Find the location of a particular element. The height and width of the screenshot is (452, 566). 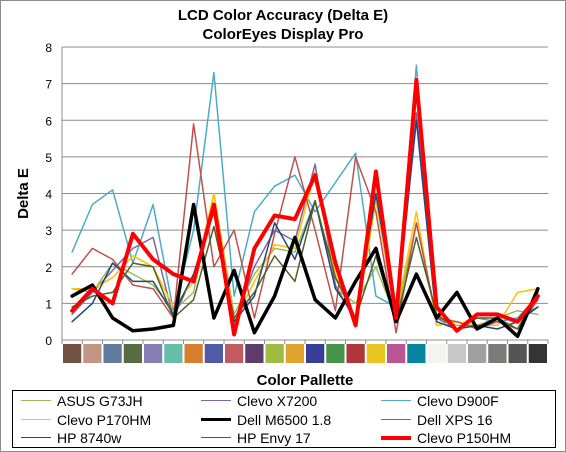

legend-label: Dell M6500 1.8 is located at coordinates (284, 420).